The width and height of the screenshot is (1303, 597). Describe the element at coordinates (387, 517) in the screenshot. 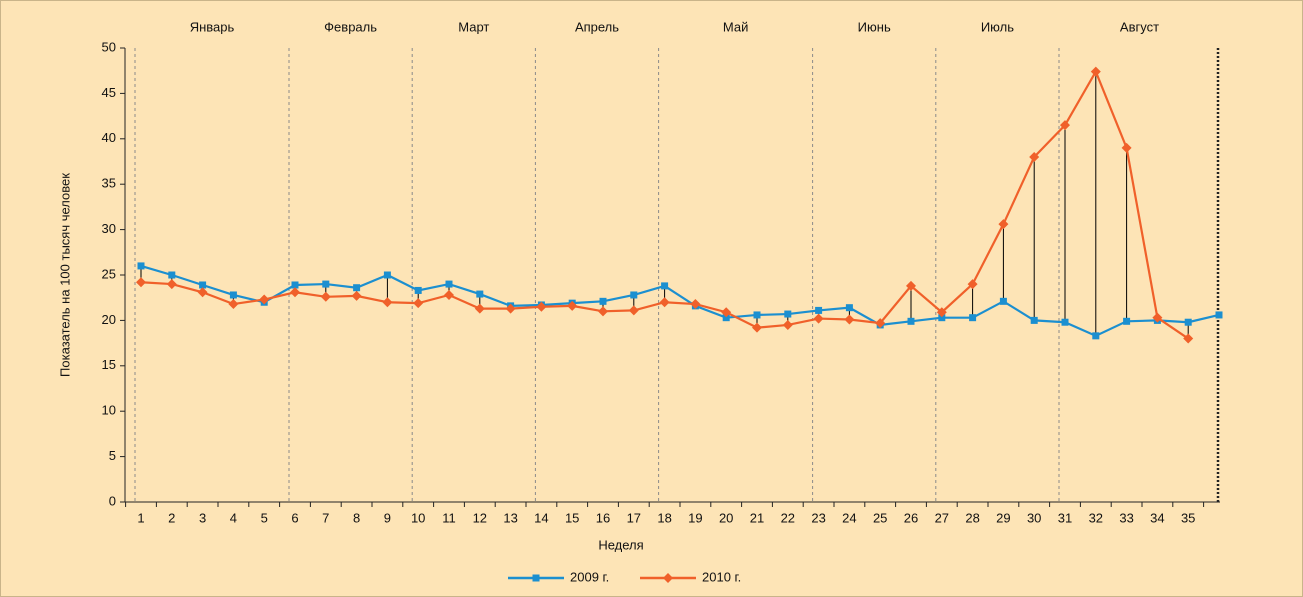

I see `x-tick-label: 9` at that location.